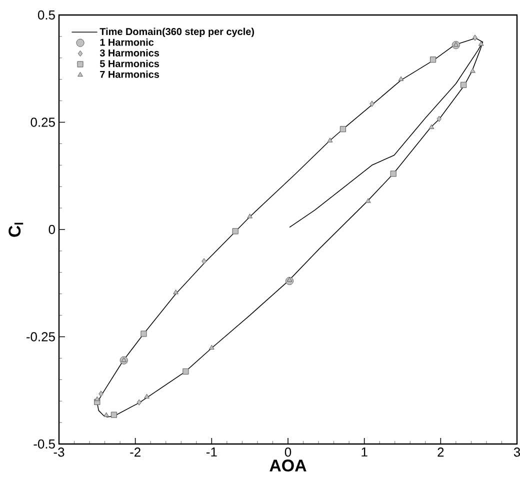  Describe the element at coordinates (288, 452) in the screenshot. I see `x-tick-label: 0` at that location.